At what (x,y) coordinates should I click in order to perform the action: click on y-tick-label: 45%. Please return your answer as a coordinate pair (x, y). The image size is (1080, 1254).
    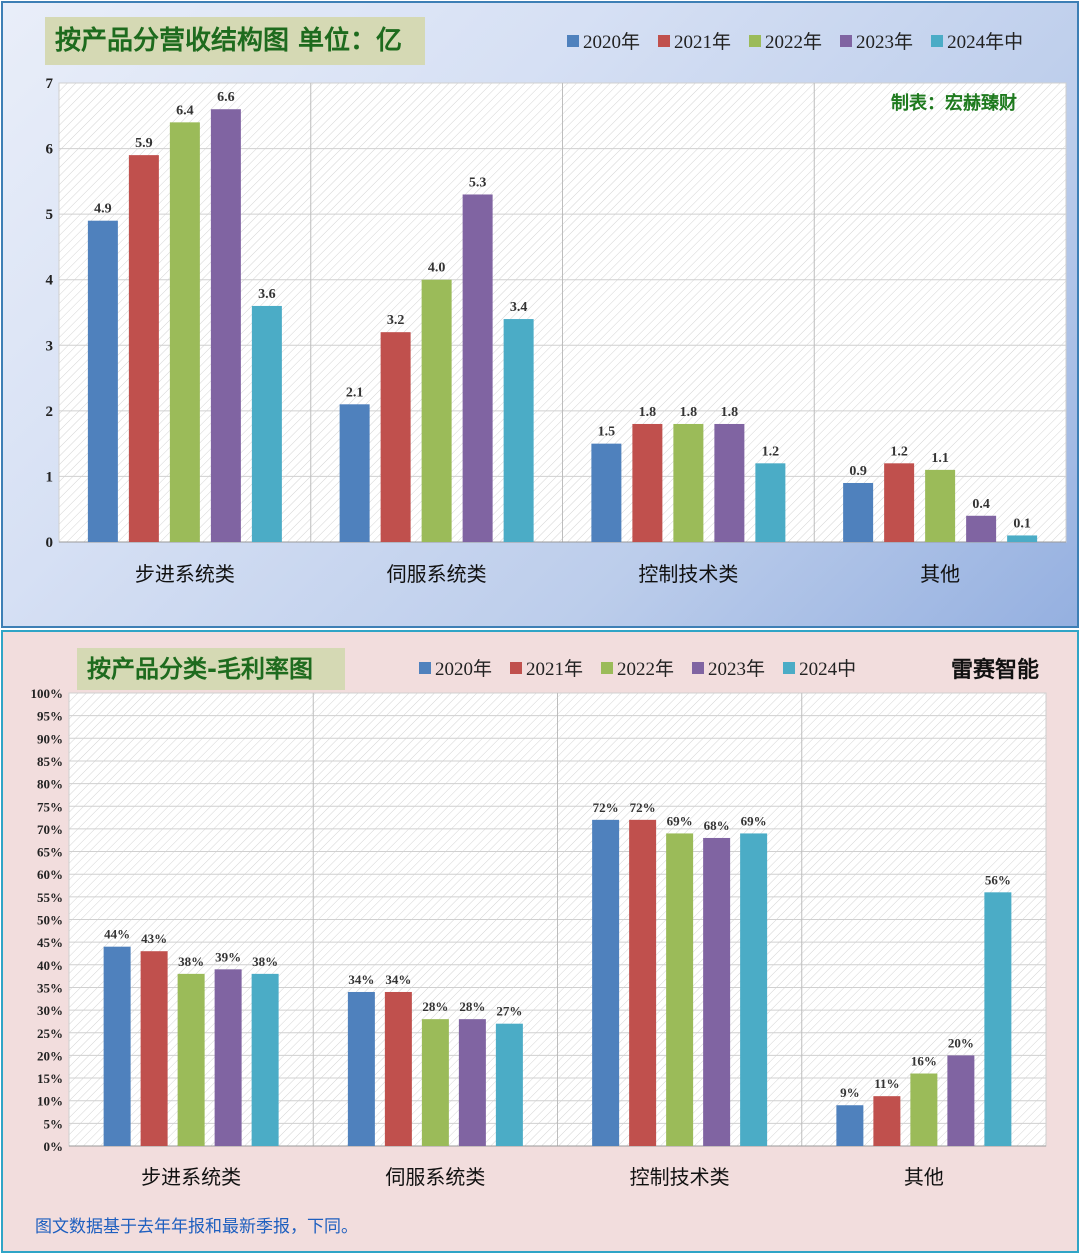
    Looking at the image, I should click on (50, 942).